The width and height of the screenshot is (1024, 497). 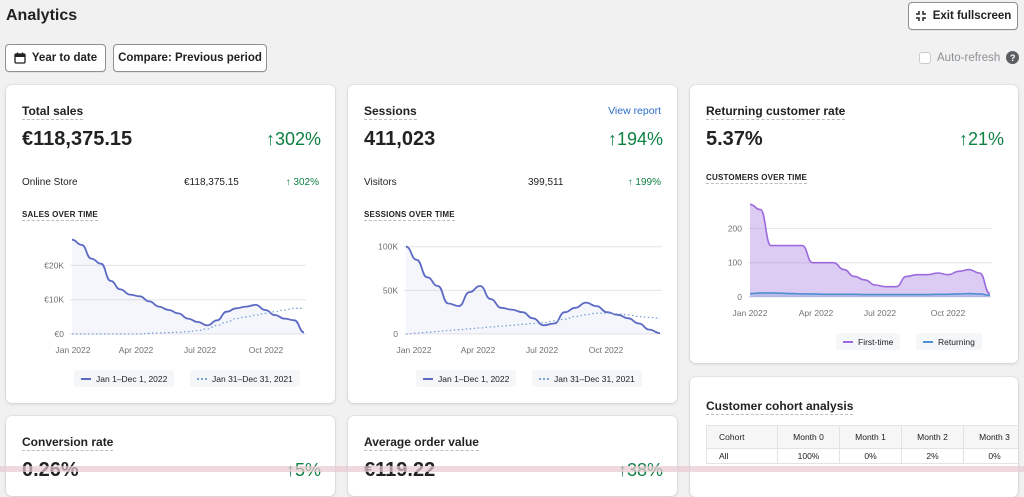 I want to click on view-report-link: View report, so click(x=634, y=111).